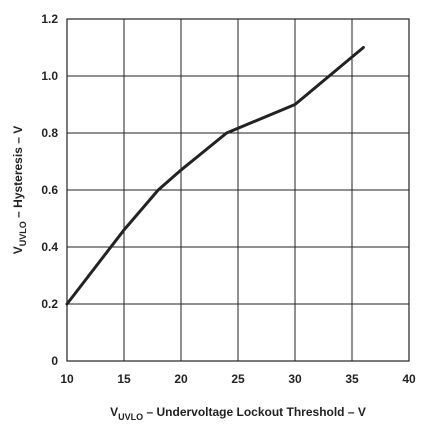  Describe the element at coordinates (54, 361) in the screenshot. I see `y-tick-label: 0` at that location.